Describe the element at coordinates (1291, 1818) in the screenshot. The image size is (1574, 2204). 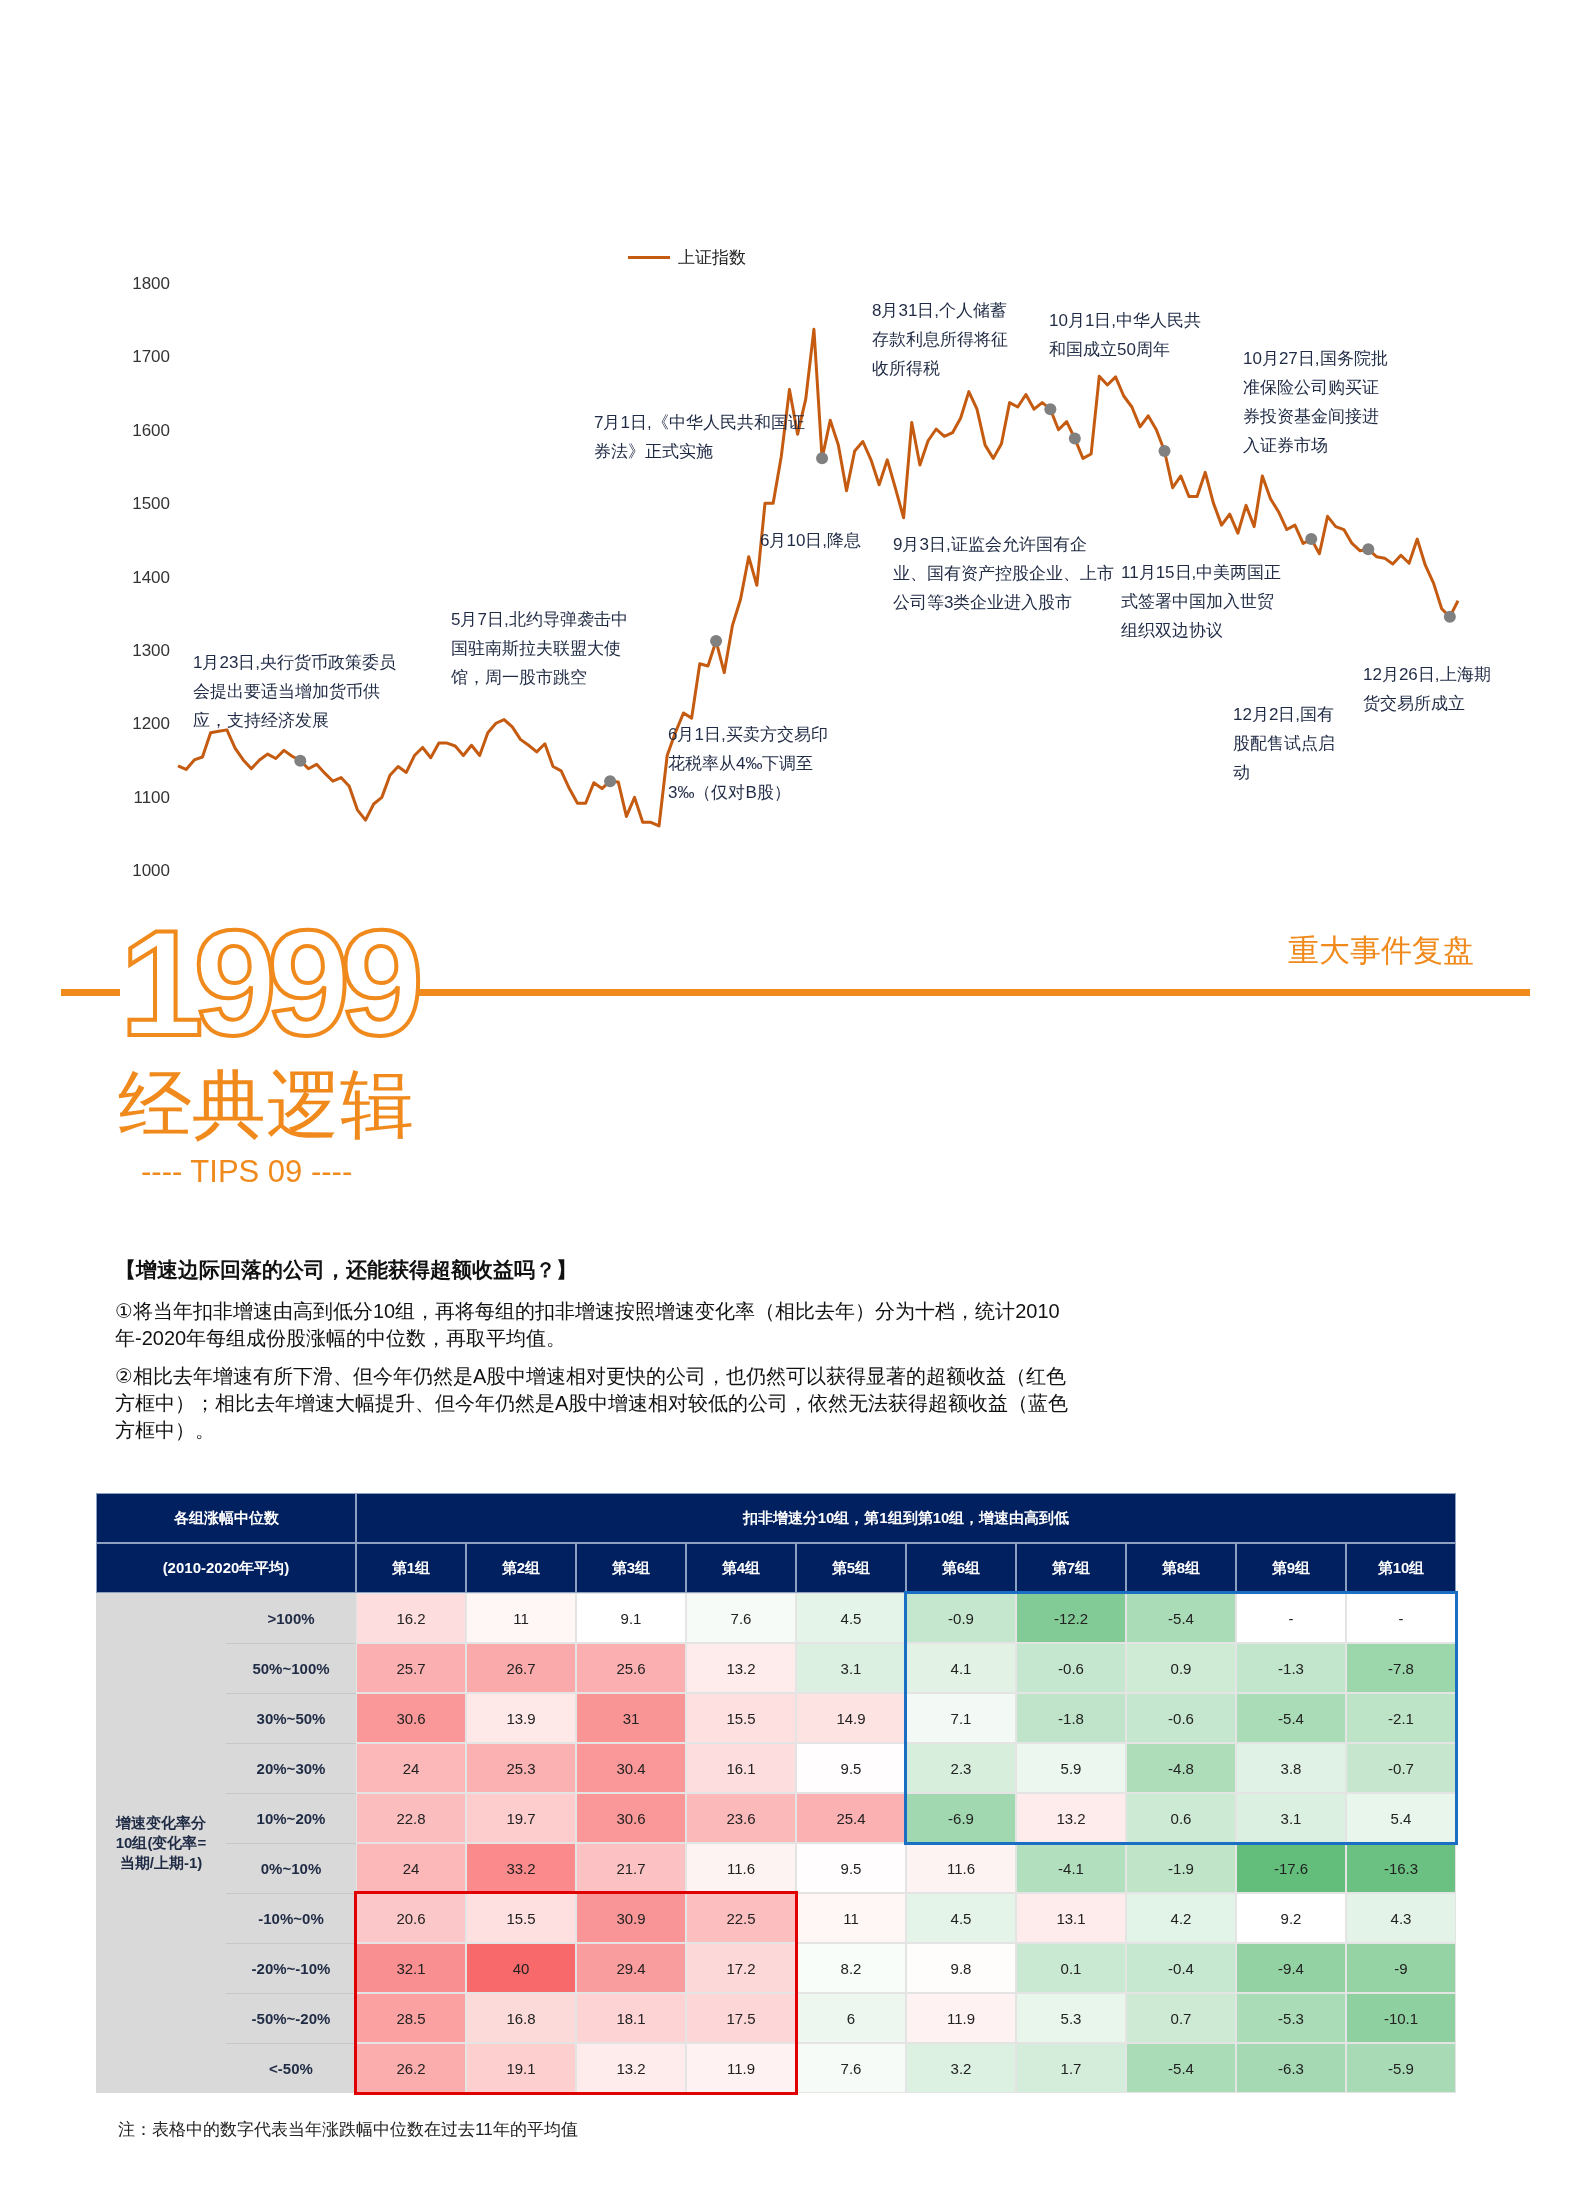
I see `data-label: 3.1` at that location.